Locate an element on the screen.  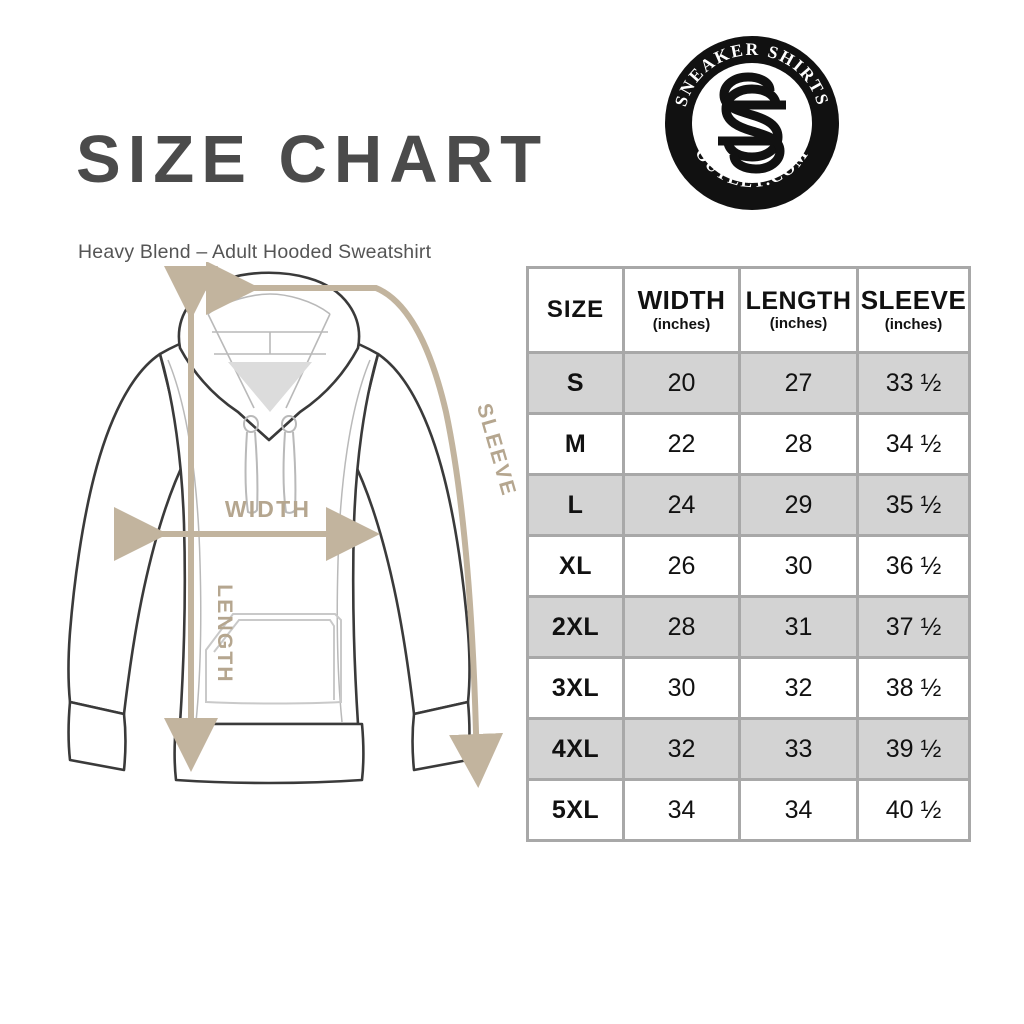
cell-width: 30 is located at coordinates (681, 688).